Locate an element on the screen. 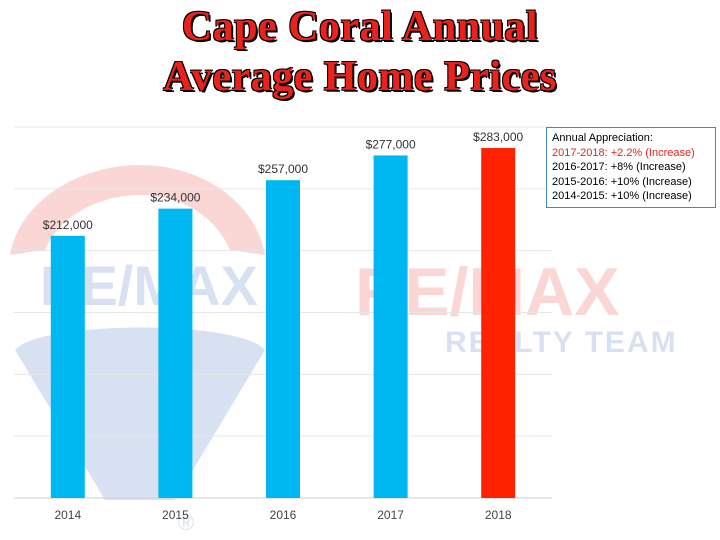 This screenshot has width=720, height=540. watermark-right-subtext: REALTY TEAM is located at coordinates (561, 342).